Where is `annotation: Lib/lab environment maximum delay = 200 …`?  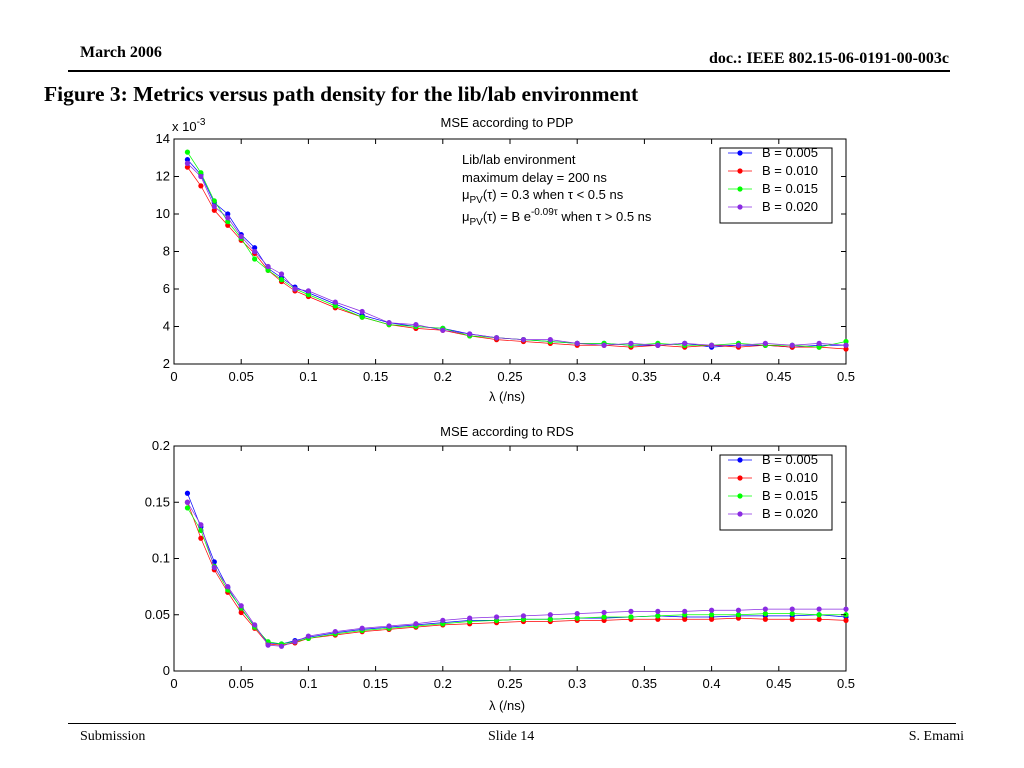
annotation: Lib/lab environment maximum delay = 200 … is located at coordinates (557, 190).